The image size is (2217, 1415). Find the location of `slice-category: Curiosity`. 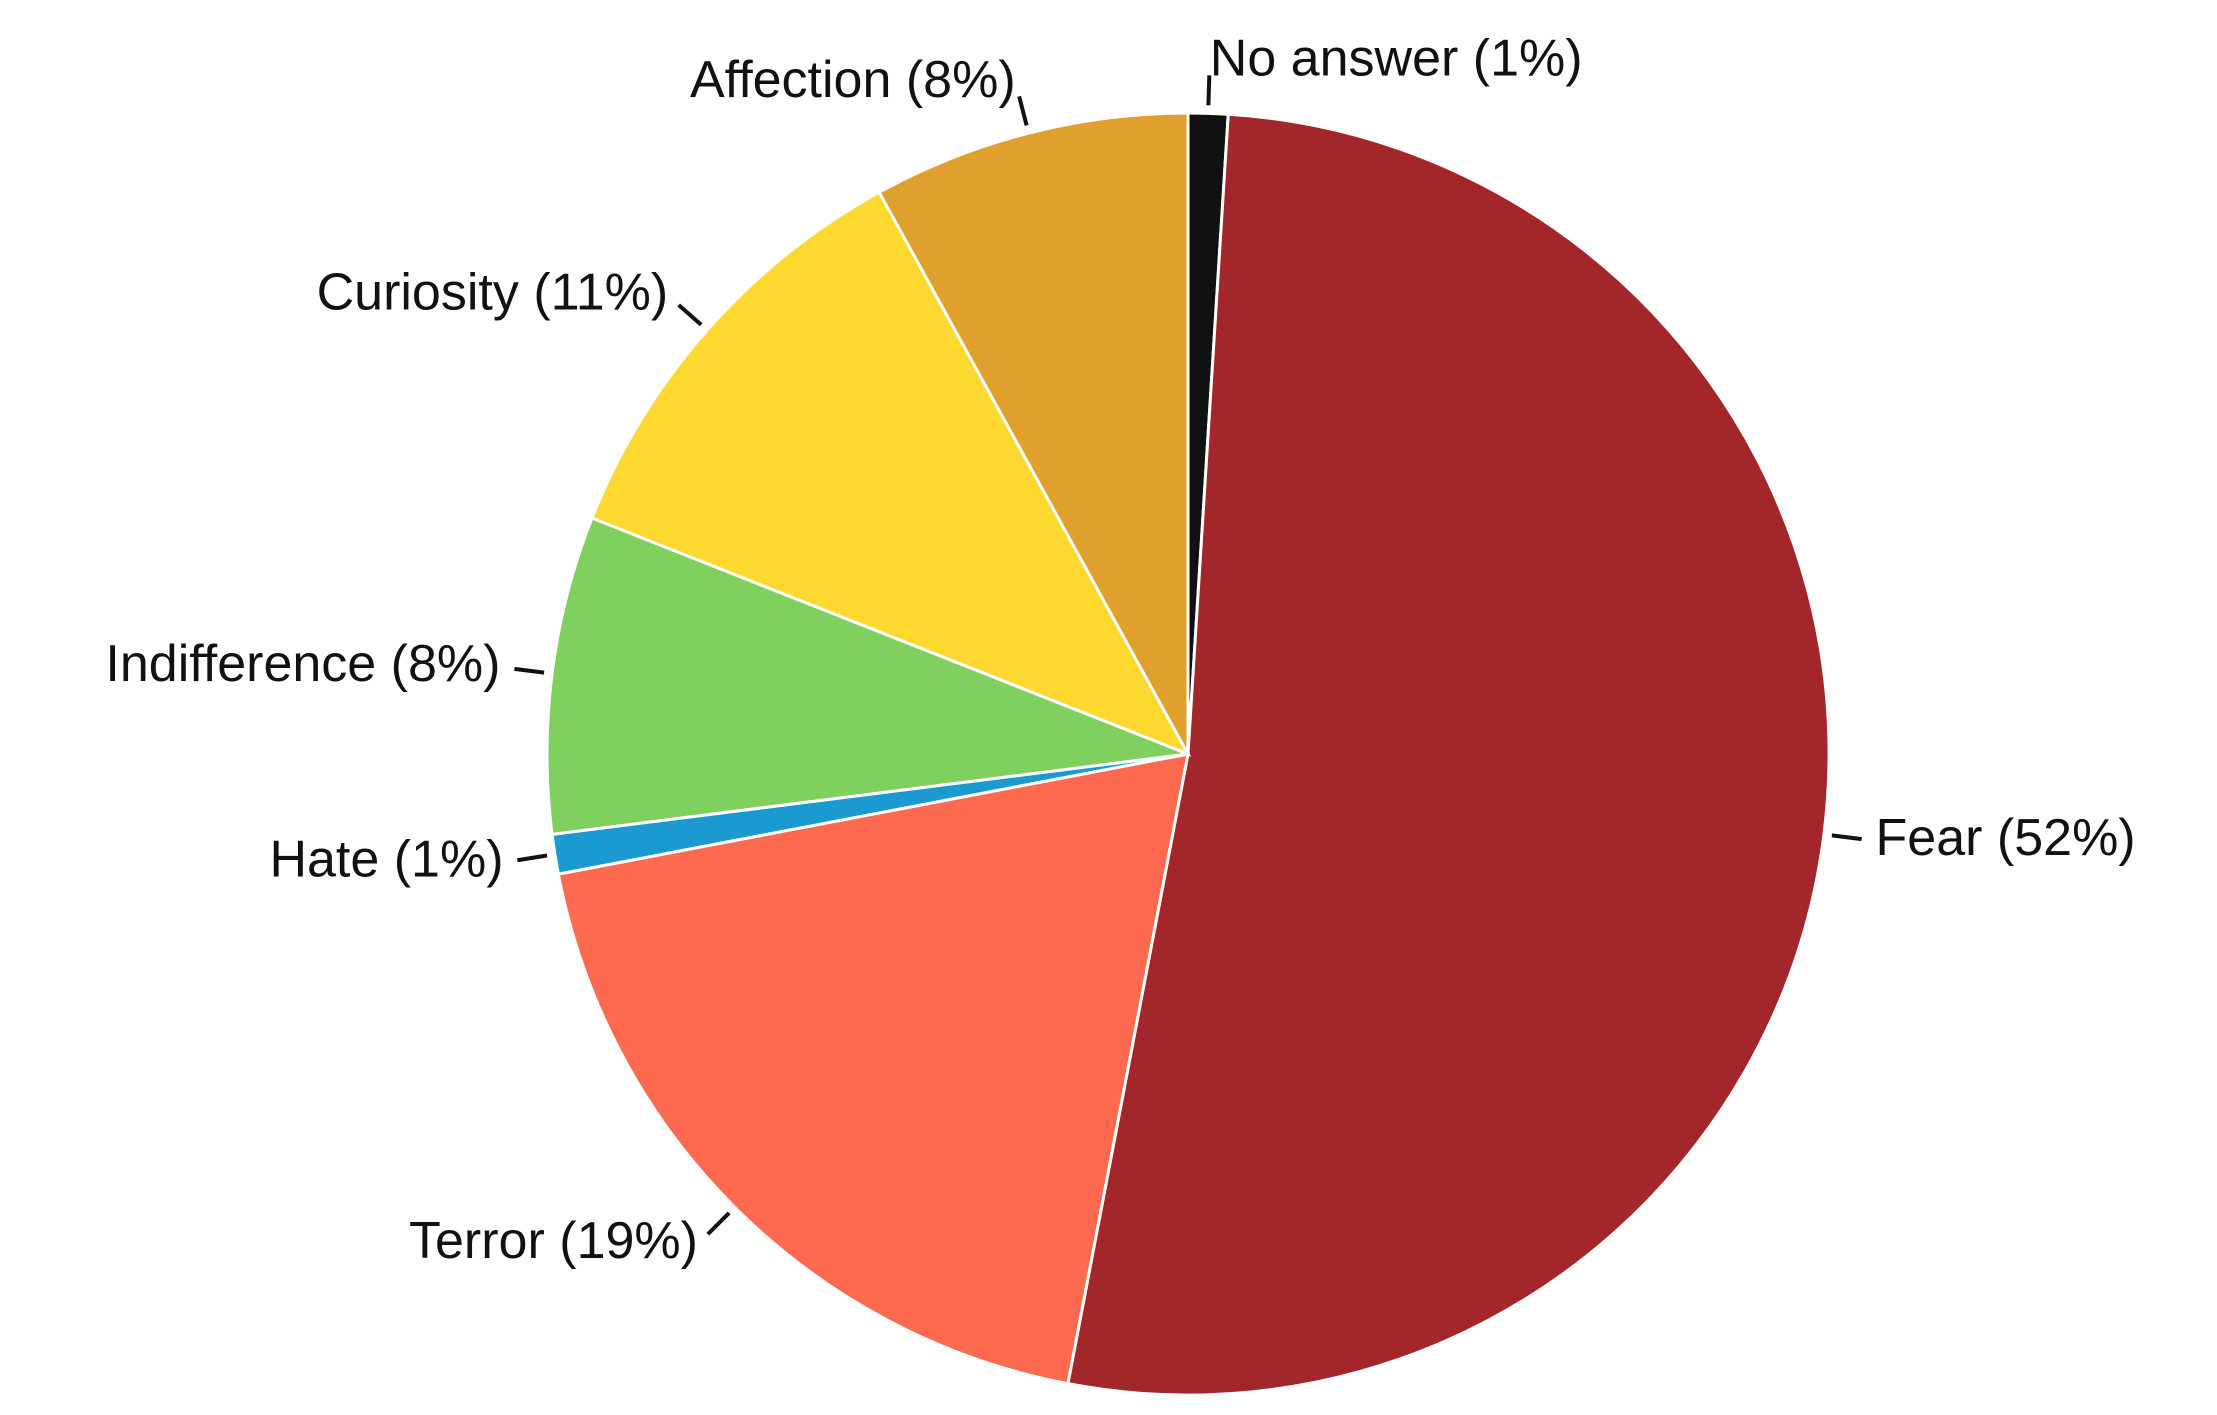

slice-category: Curiosity is located at coordinates (418, 292).